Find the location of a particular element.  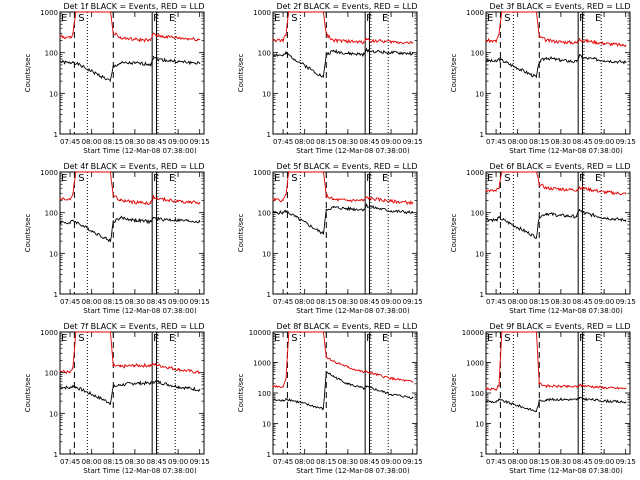

y-tick-label: 10 is located at coordinates (479, 425).